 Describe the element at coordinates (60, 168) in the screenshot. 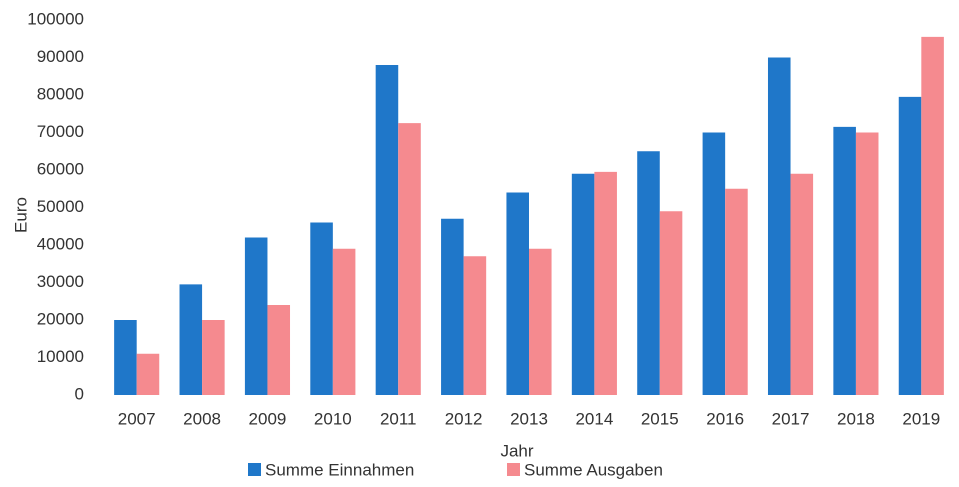

I see `y-tick-label: 60000` at that location.